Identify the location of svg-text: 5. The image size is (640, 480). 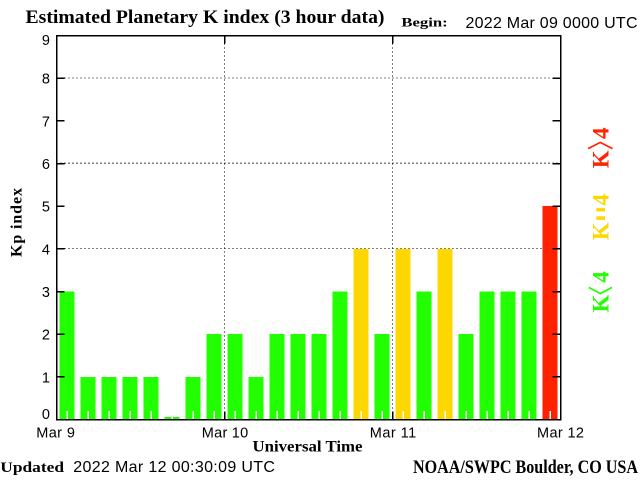
(46, 208).